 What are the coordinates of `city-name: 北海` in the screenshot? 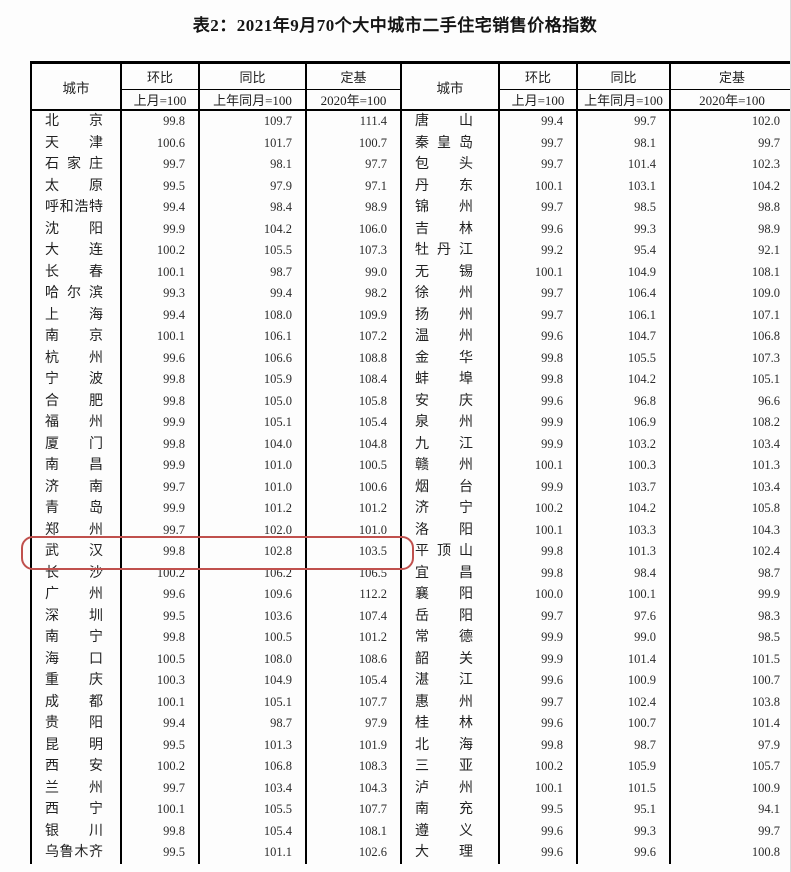 It's located at (444, 745).